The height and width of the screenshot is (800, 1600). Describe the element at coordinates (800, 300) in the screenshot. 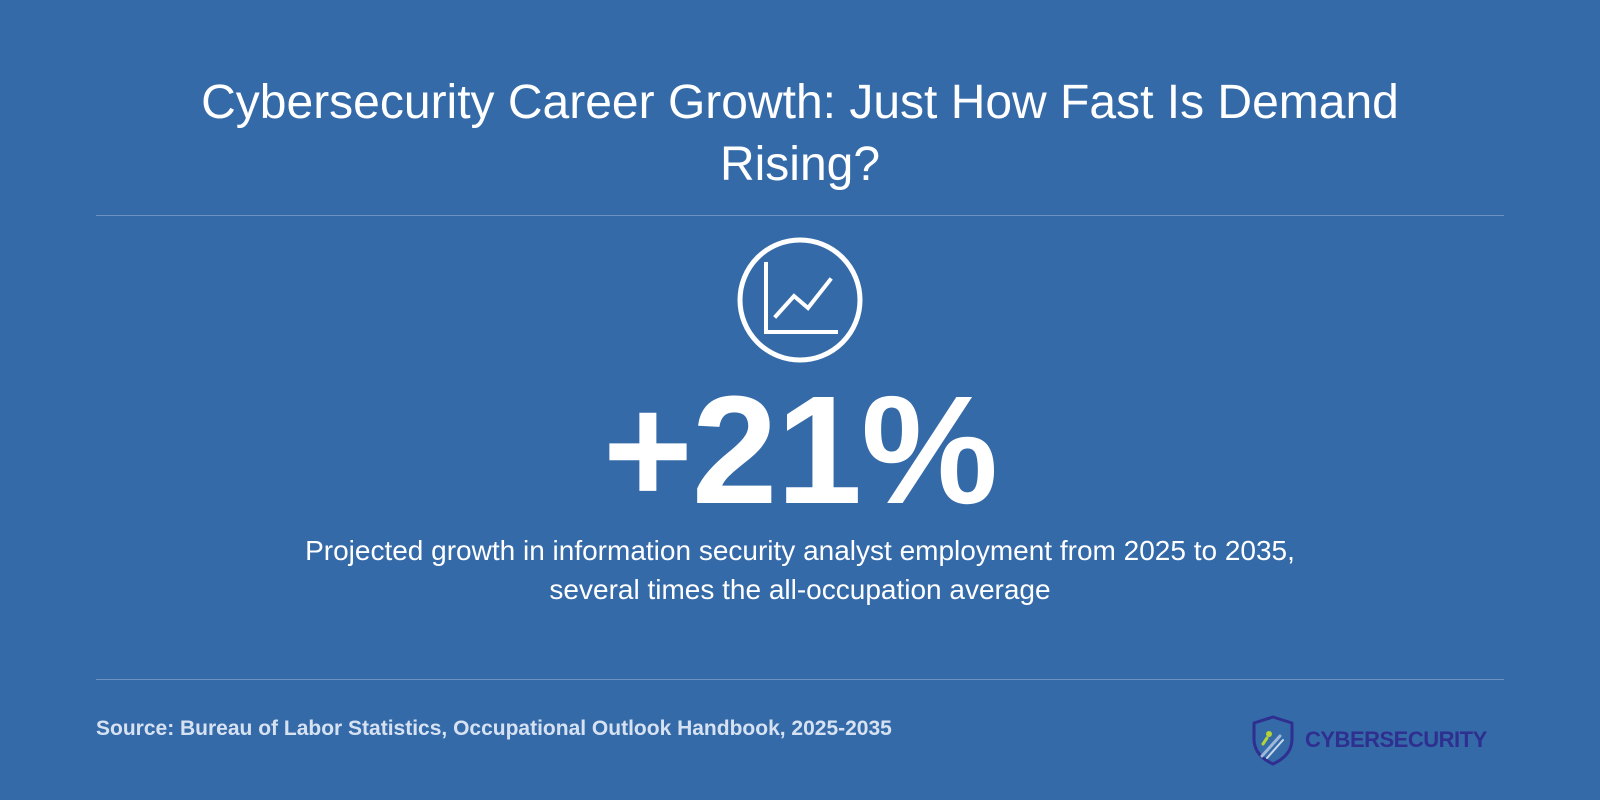

I see `line-chart-icon` at that location.